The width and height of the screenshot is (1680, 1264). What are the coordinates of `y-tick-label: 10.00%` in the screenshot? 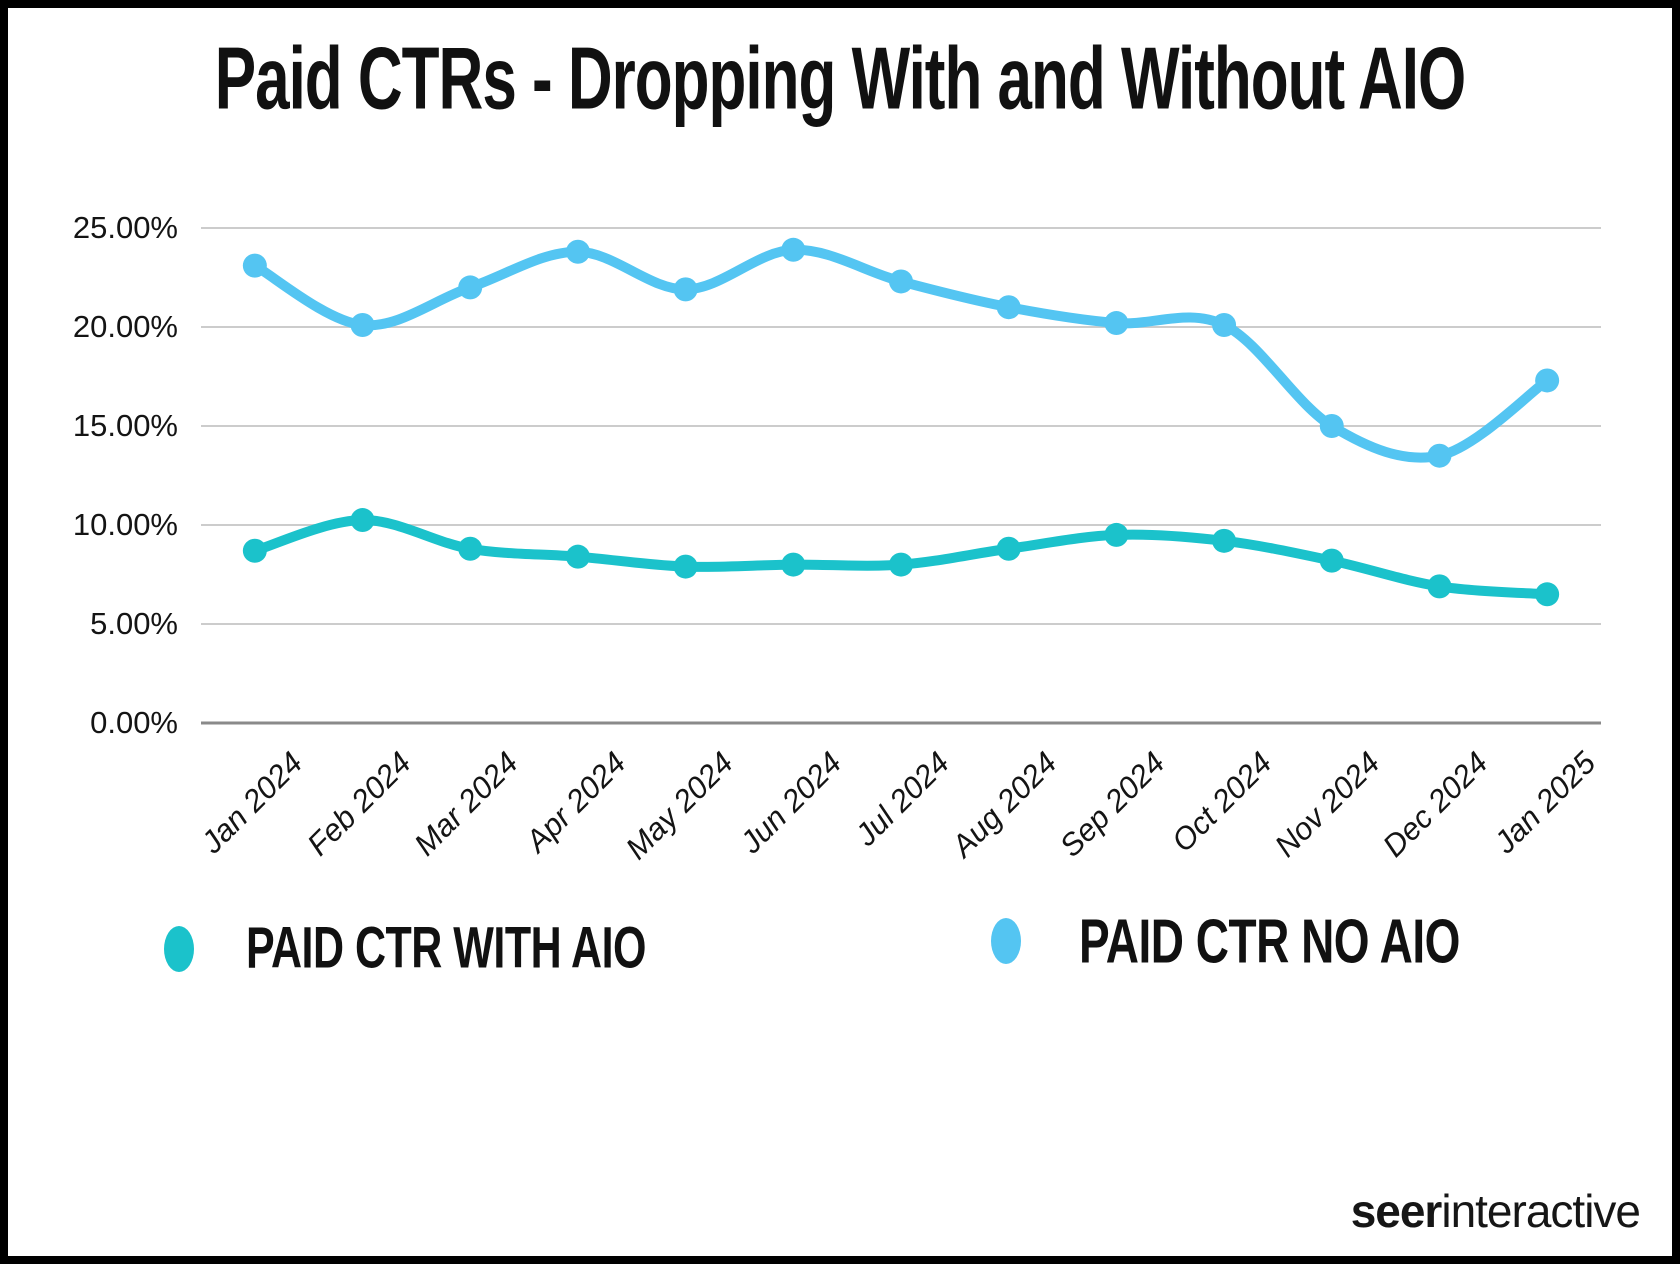 It's located at (125, 524).